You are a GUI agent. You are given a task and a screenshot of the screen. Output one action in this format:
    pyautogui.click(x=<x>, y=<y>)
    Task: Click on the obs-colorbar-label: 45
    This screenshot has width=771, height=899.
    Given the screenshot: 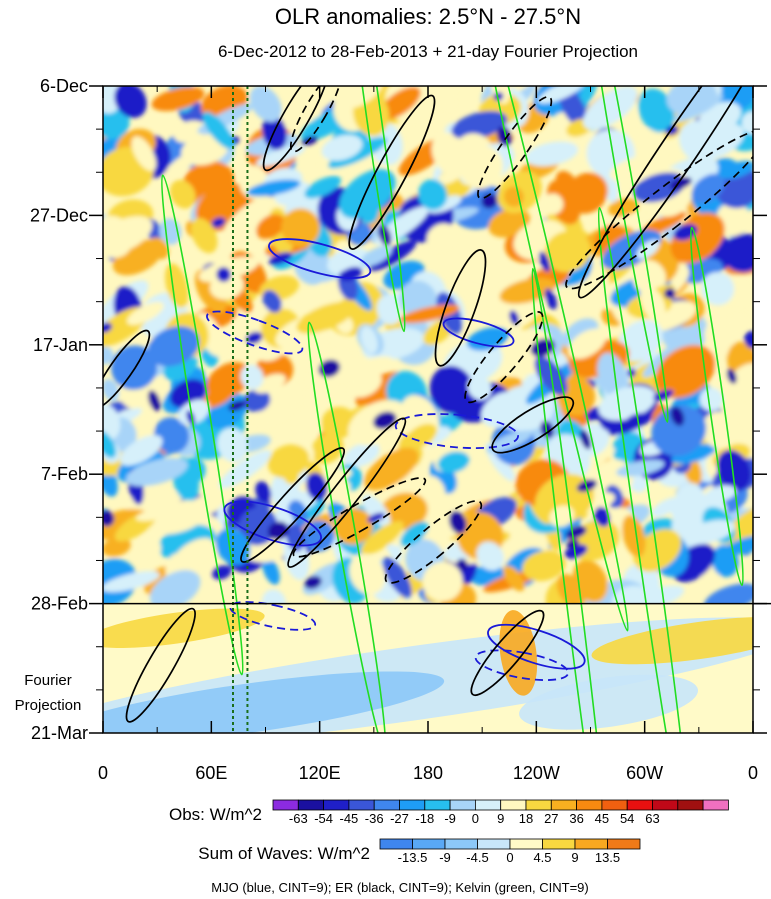 What is the action you would take?
    pyautogui.click(x=602, y=818)
    